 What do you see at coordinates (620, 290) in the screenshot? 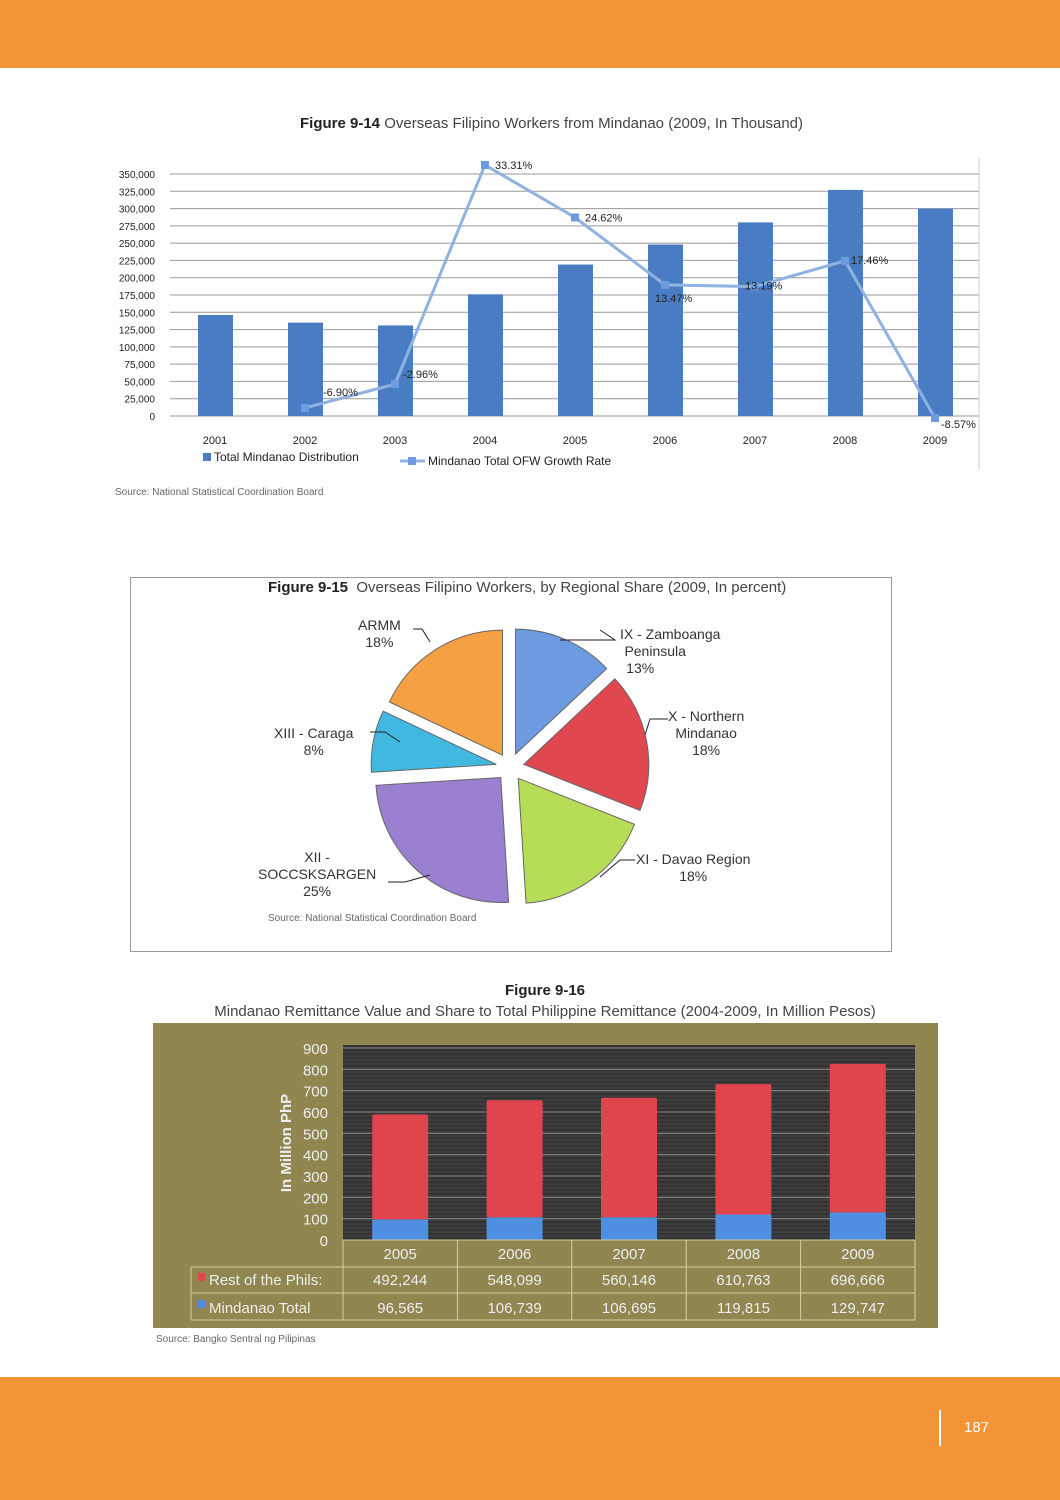
I see `growth-rate-line` at bounding box center [620, 290].